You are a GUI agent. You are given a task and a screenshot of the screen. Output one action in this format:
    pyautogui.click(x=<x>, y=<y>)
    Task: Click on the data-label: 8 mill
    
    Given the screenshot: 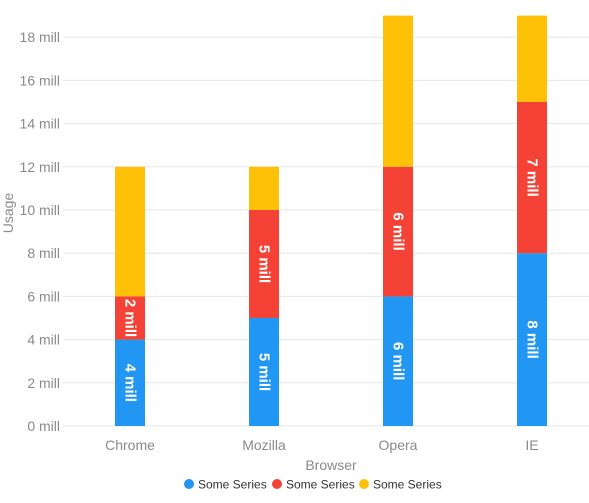 What is the action you would take?
    pyautogui.click(x=532, y=339)
    